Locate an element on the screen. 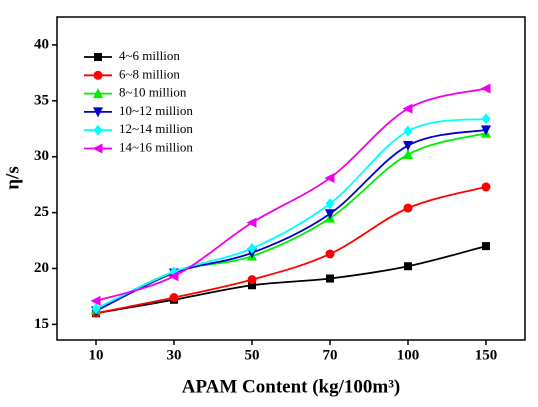 This screenshot has height=407, width=538. legend-label: 12~14 million is located at coordinates (156, 128).